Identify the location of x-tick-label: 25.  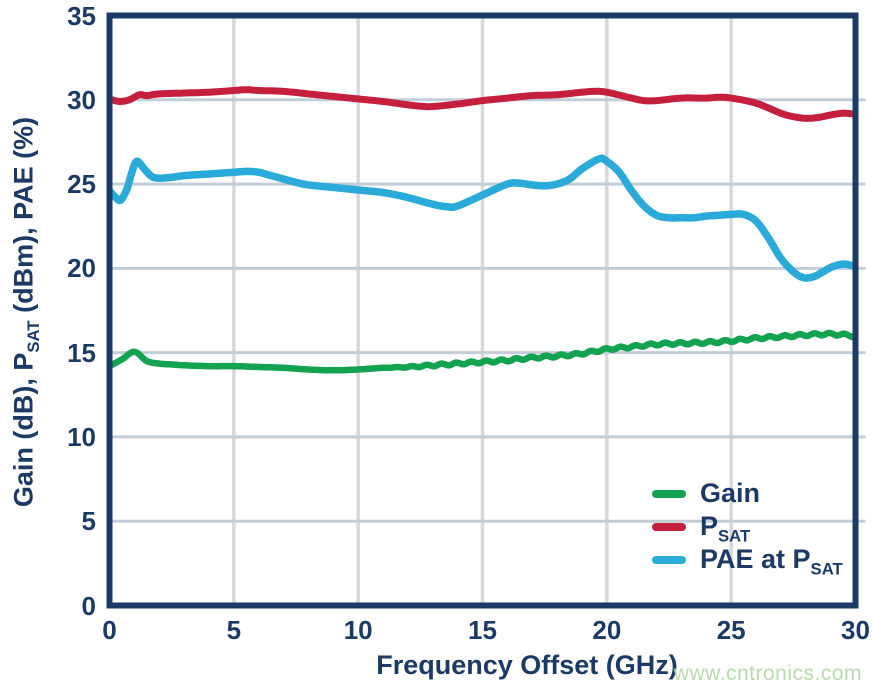
(731, 630).